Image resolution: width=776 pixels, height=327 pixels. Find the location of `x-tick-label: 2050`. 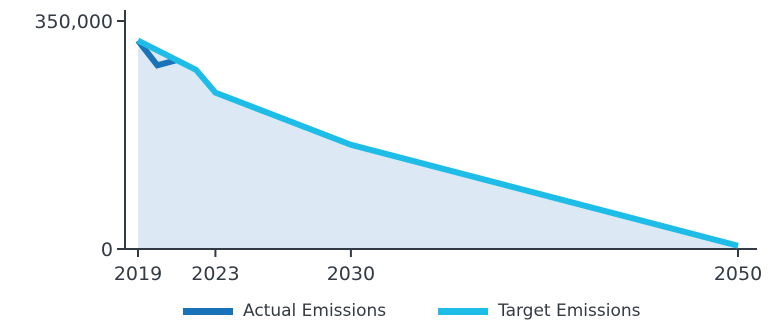

x-tick-label: 2050 is located at coordinates (738, 274).